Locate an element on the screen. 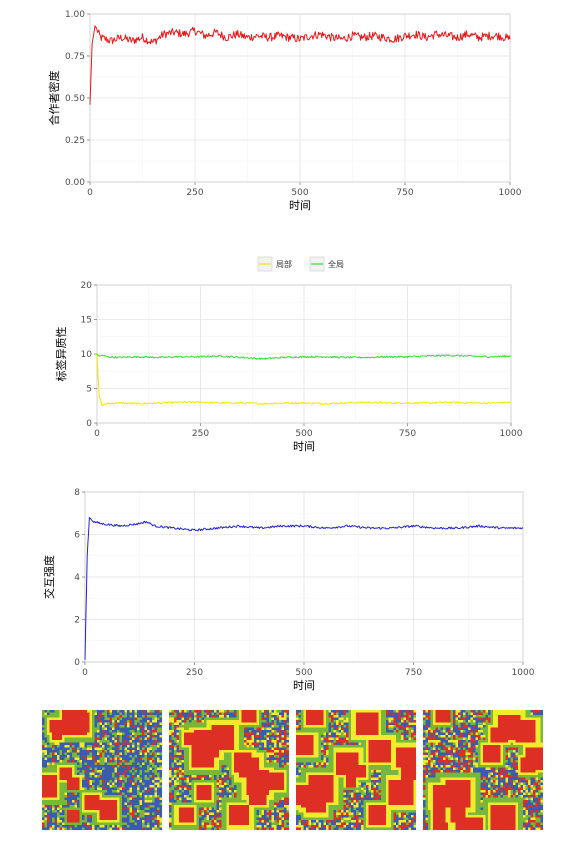 This screenshot has width=575, height=854. y-tick-label: 0.75 is located at coordinates (75, 57).